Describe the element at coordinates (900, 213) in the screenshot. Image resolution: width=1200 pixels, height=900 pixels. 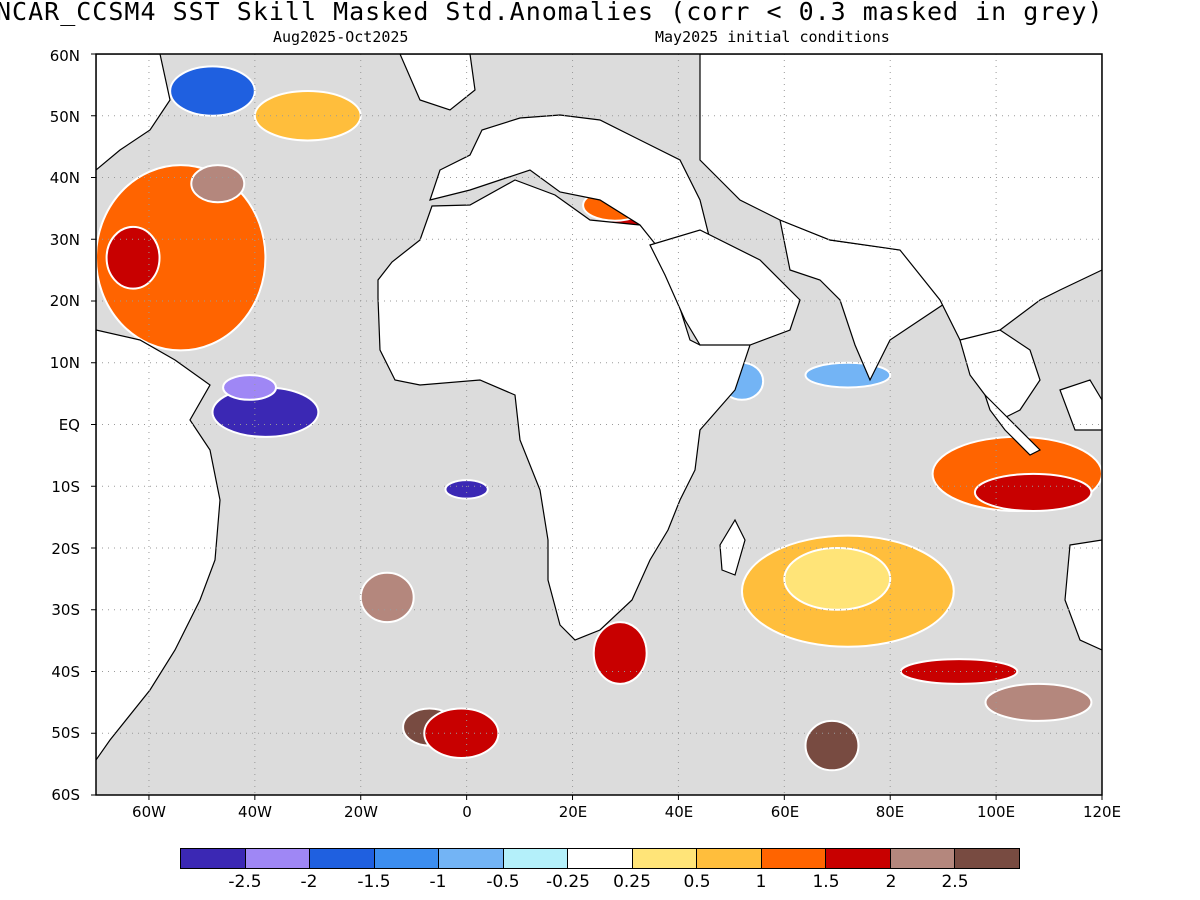
I see `asia-landmass` at that location.